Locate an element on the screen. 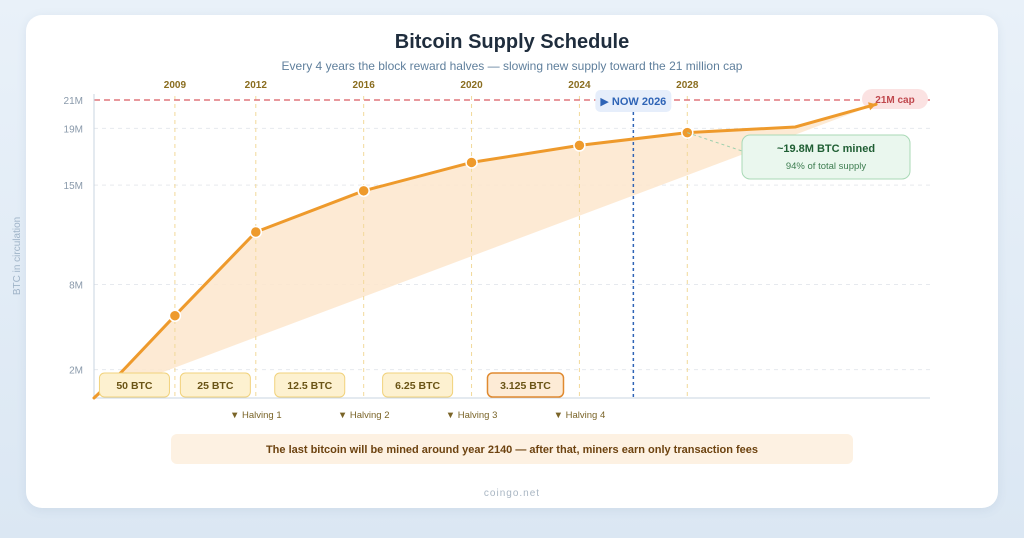  cap-label: 21M cap is located at coordinates (894, 100).